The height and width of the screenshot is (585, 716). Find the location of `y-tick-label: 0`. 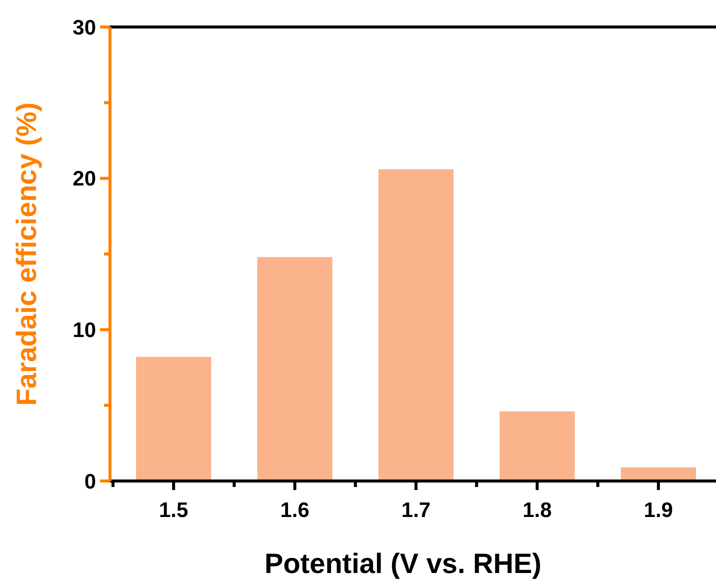

y-tick-label: 0 is located at coordinates (90, 482).